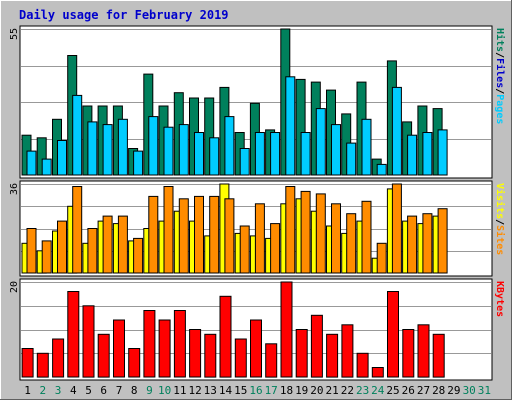 The width and height of the screenshot is (512, 400). What do you see at coordinates (347, 390) in the screenshot?
I see `x-tick-label-day-22: 22` at bounding box center [347, 390].